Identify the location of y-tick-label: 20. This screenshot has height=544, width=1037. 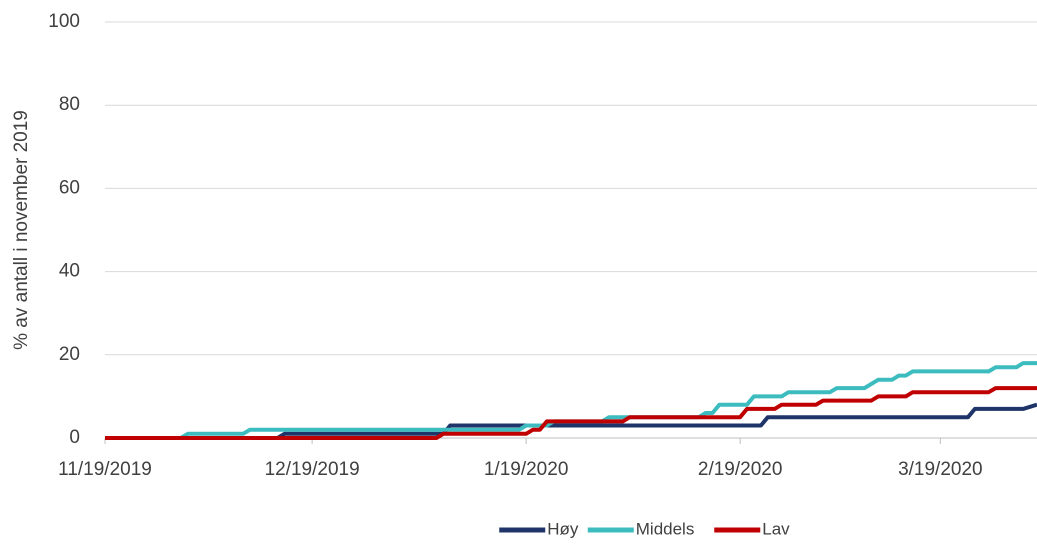
(69, 354).